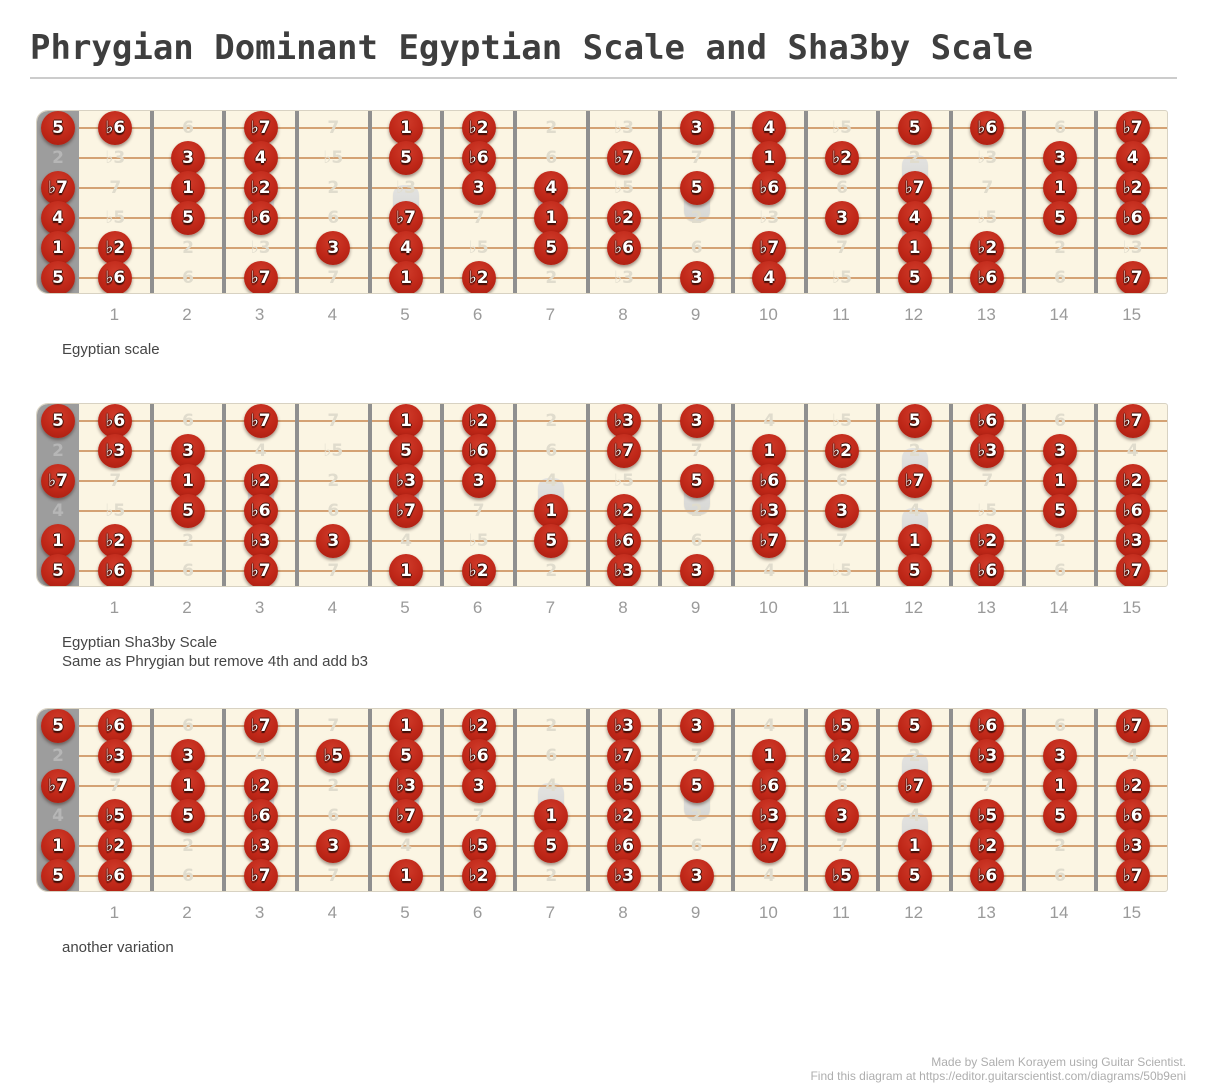  I want to click on fret-number: 10, so click(768, 607).